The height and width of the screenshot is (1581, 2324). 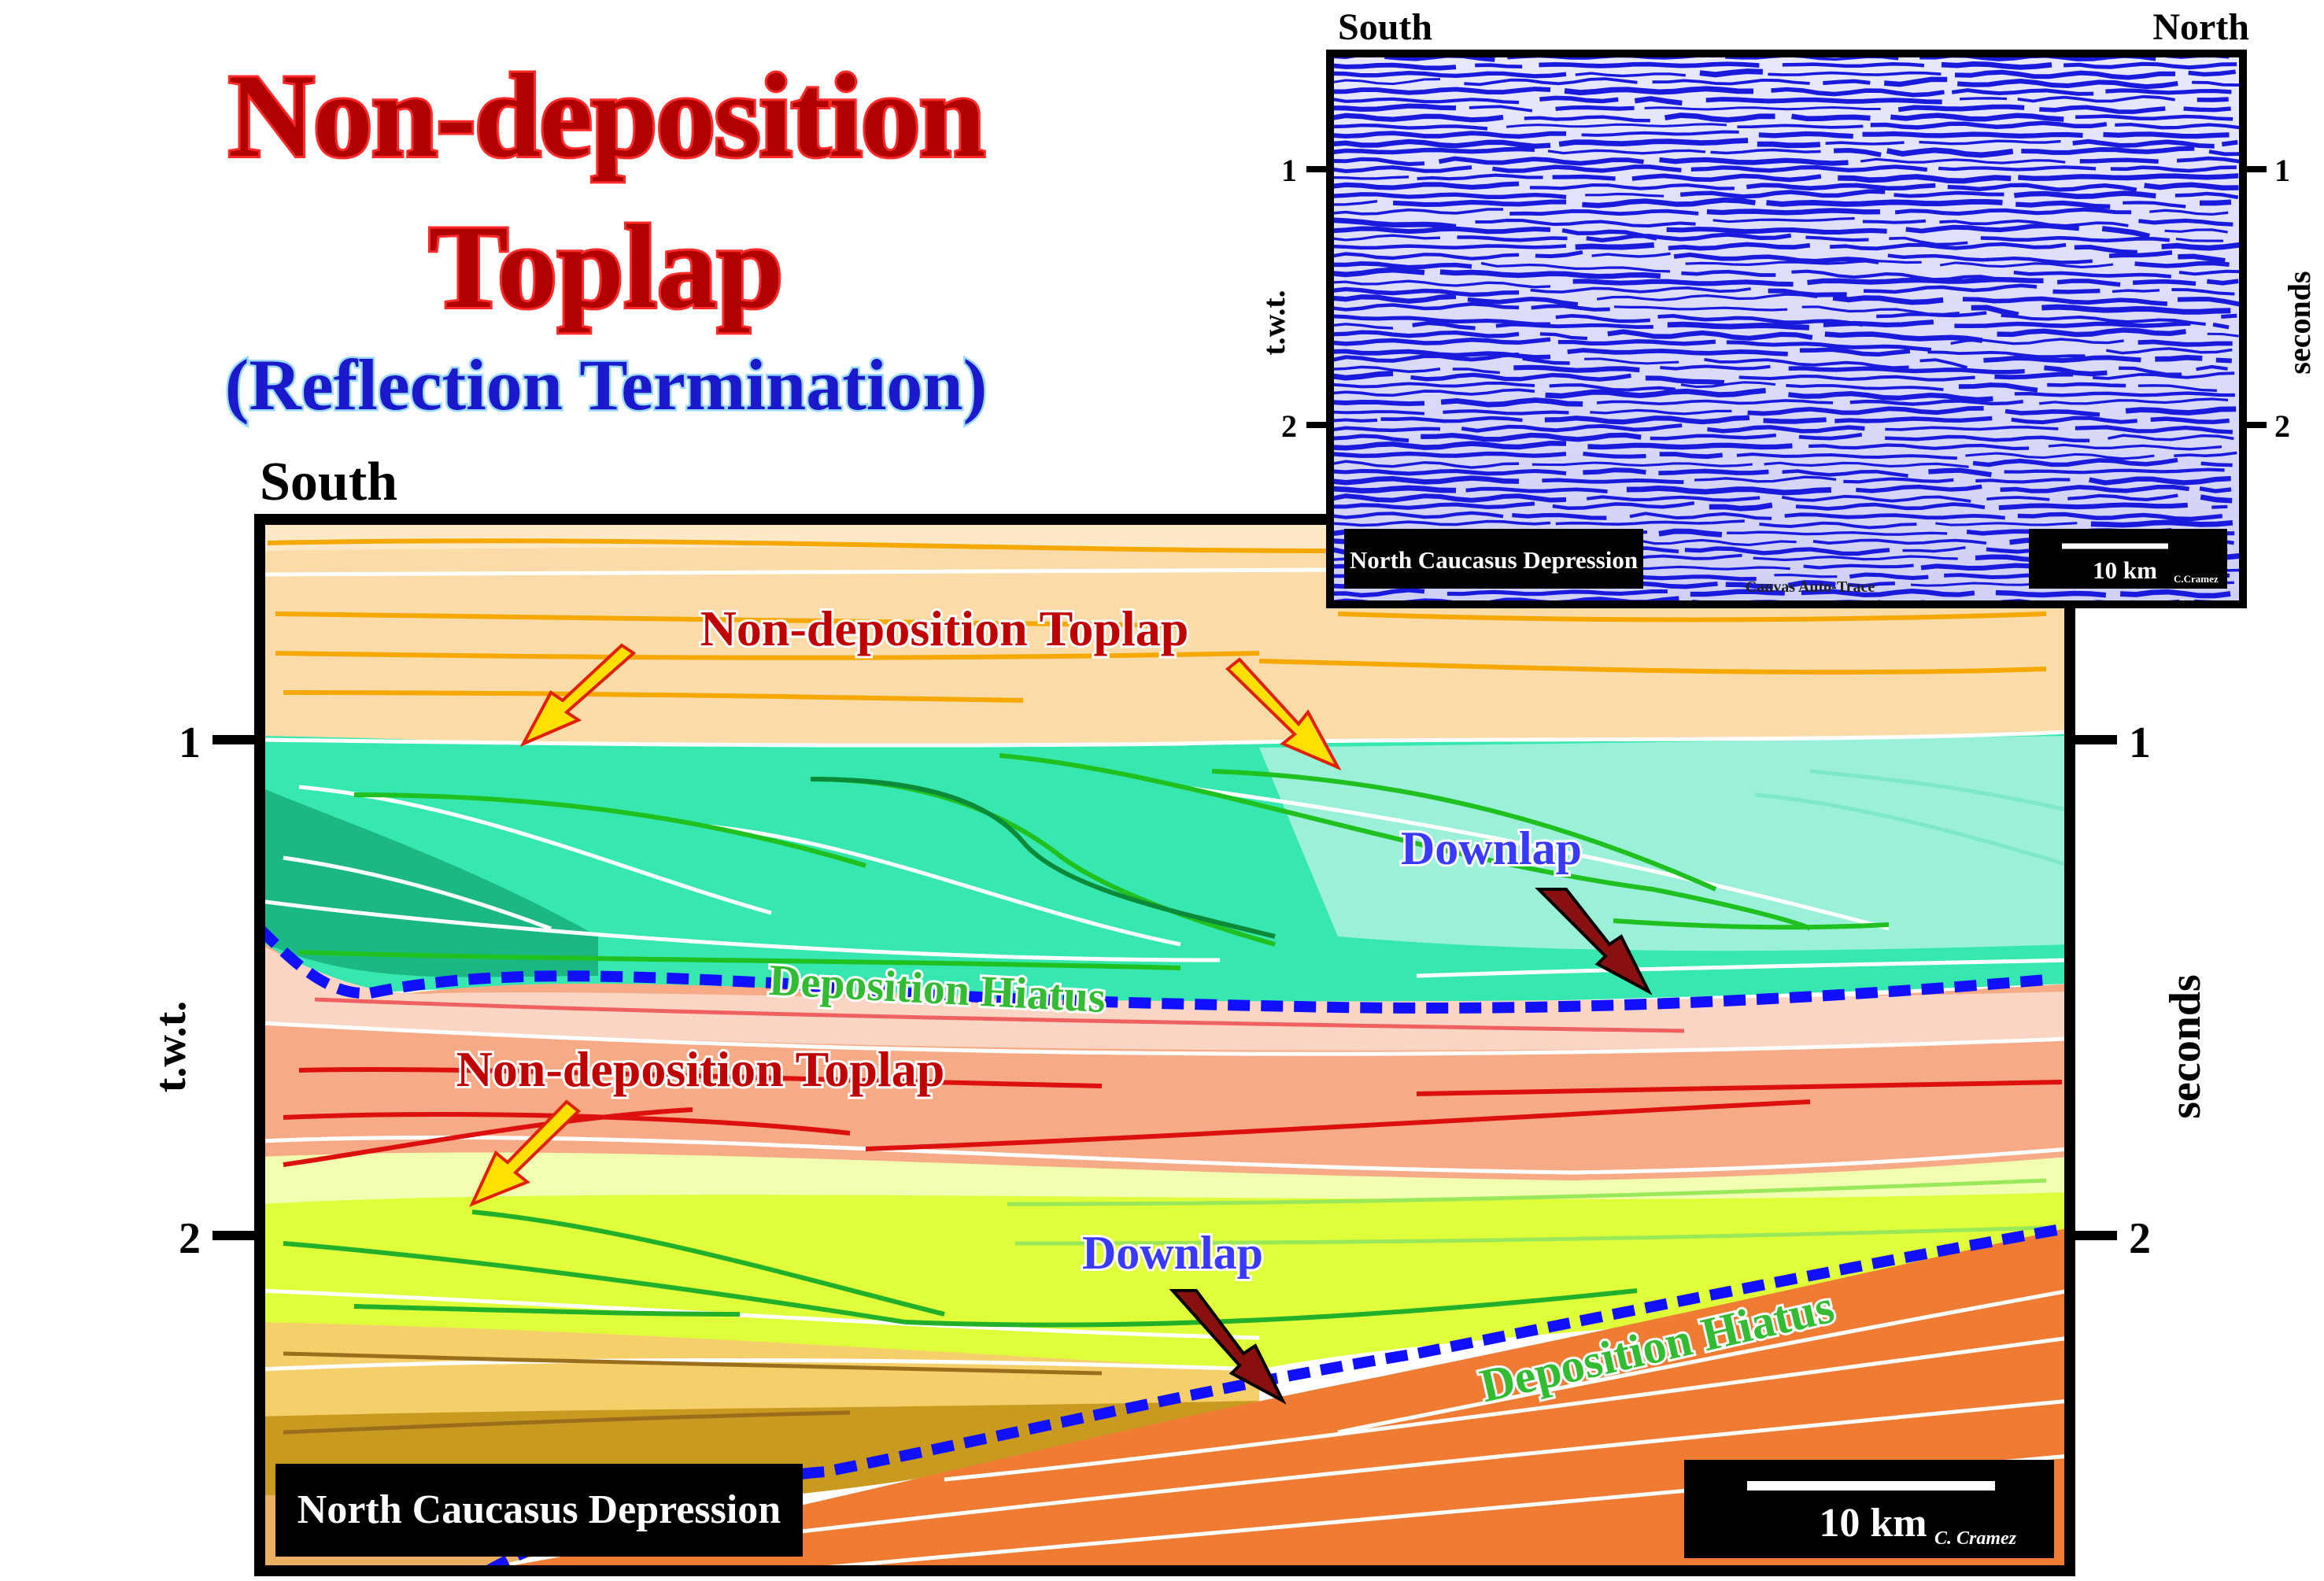 What do you see at coordinates (1289, 170) in the screenshot?
I see `inset-left-tick-1: 1` at bounding box center [1289, 170].